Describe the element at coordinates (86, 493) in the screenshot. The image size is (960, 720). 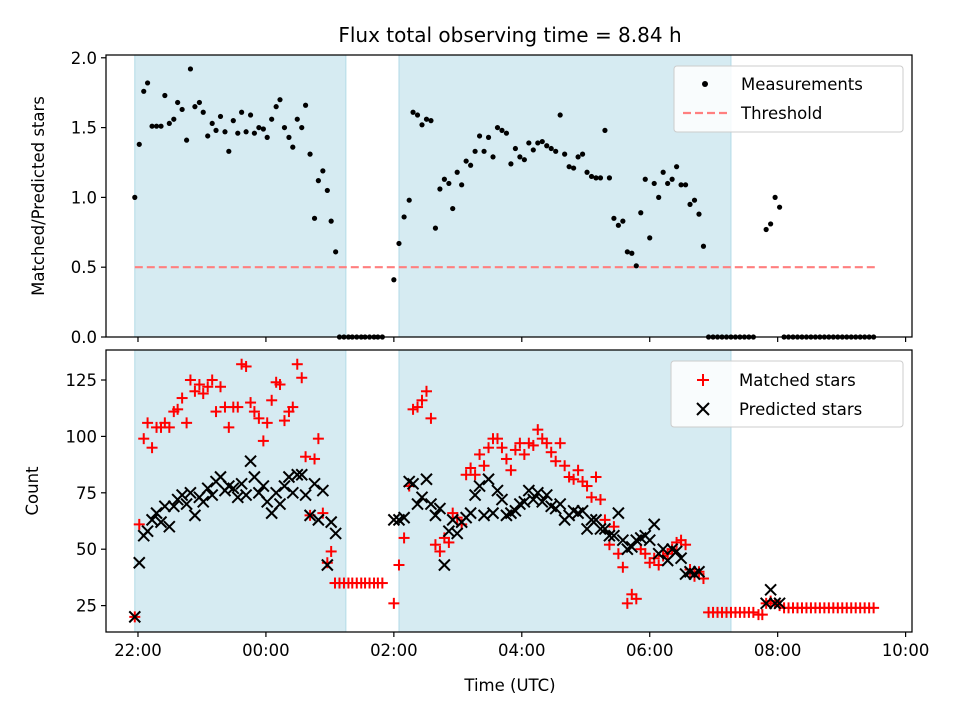
I see `count-y-ticks: 25 50 75 100 125` at that location.